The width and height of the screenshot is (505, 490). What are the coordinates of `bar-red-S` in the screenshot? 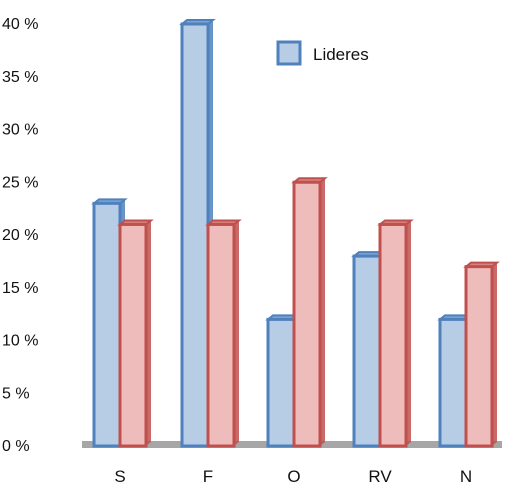 It's located at (135, 333).